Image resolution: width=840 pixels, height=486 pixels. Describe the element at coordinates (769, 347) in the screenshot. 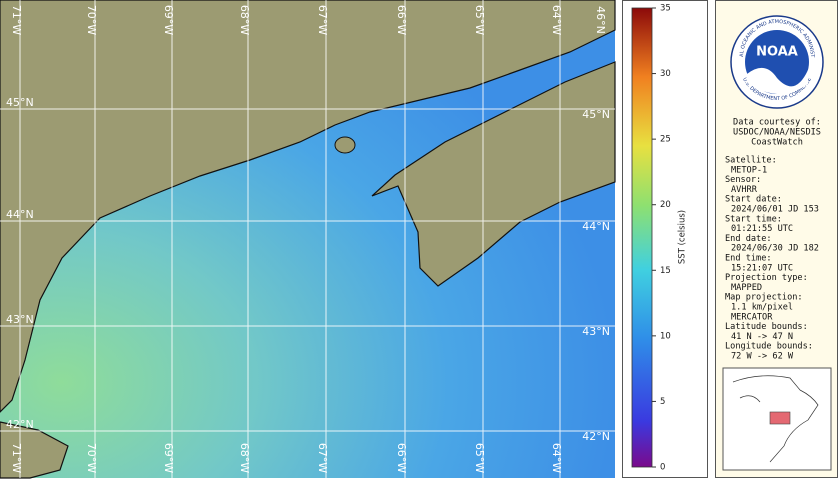

I see `field-label: Longitude bounds:` at that location.